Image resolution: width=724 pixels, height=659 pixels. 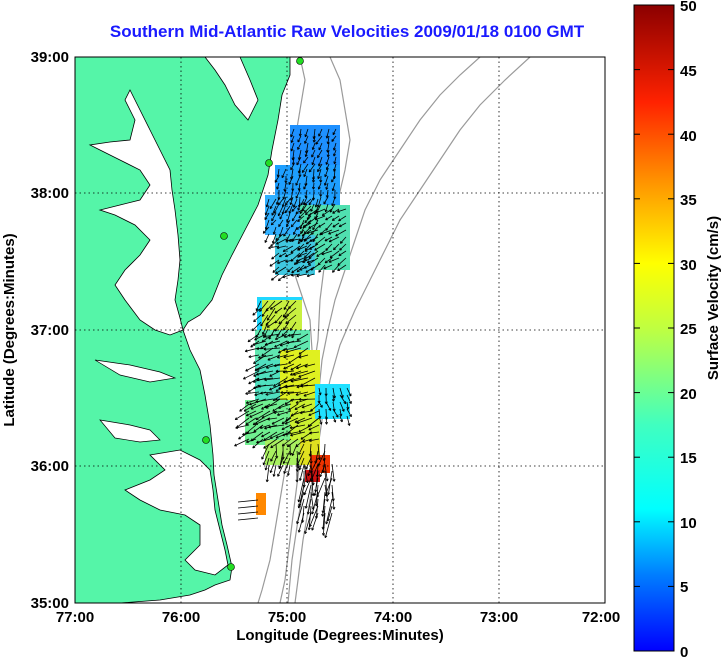 I want to click on x-axis-label: Longitude (Degrees:Minutes), so click(x=340, y=635).